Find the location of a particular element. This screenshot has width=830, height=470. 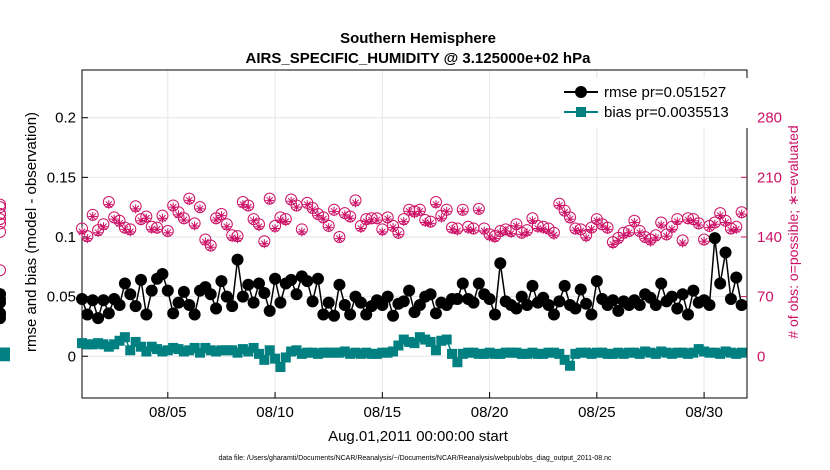

legend: rmse pr=0.051527 bias pr=0.0035513 is located at coordinates (654, 103).